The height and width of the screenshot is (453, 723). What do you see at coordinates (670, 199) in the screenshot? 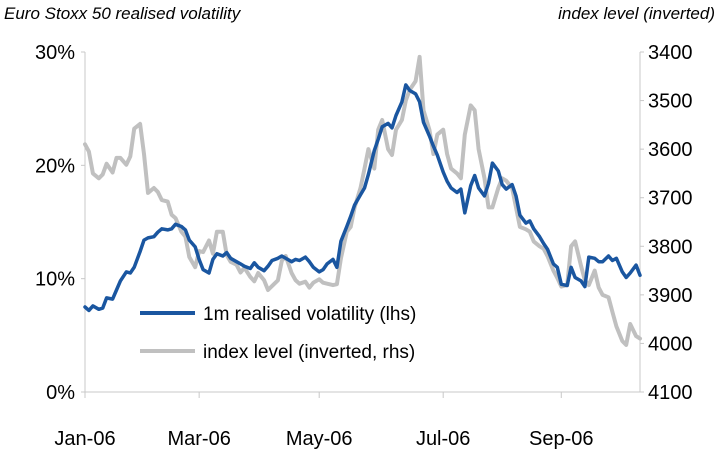
I see `right-tick-label: 3700` at bounding box center [670, 199].